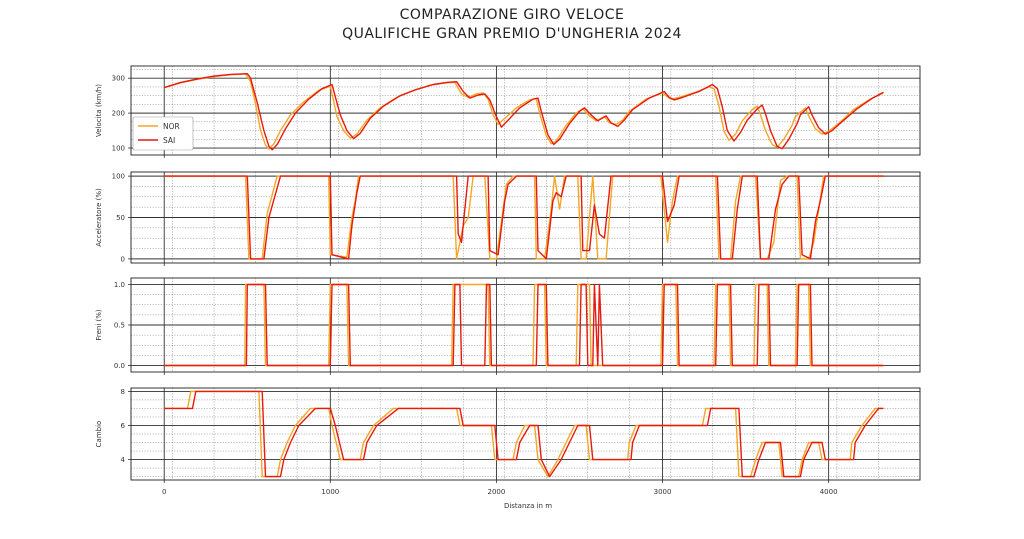 The height and width of the screenshot is (539, 1024). What do you see at coordinates (512, 15) in the screenshot?
I see `chart-title: COMPARAZIONE GIRO VELOCE` at bounding box center [512, 15].